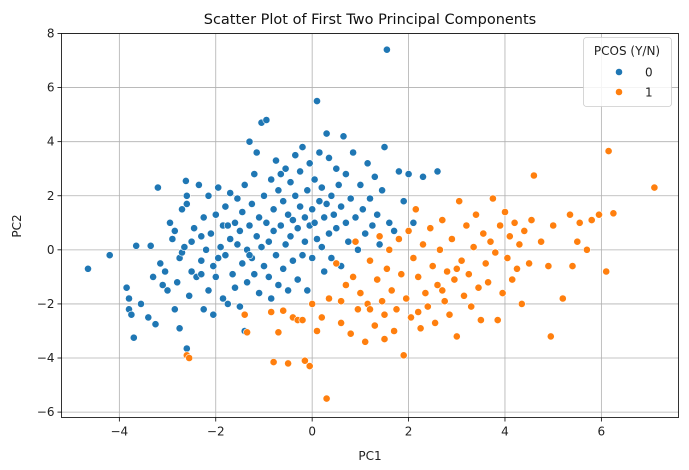  I want to click on y-tick-label: 6, so click(51, 88).